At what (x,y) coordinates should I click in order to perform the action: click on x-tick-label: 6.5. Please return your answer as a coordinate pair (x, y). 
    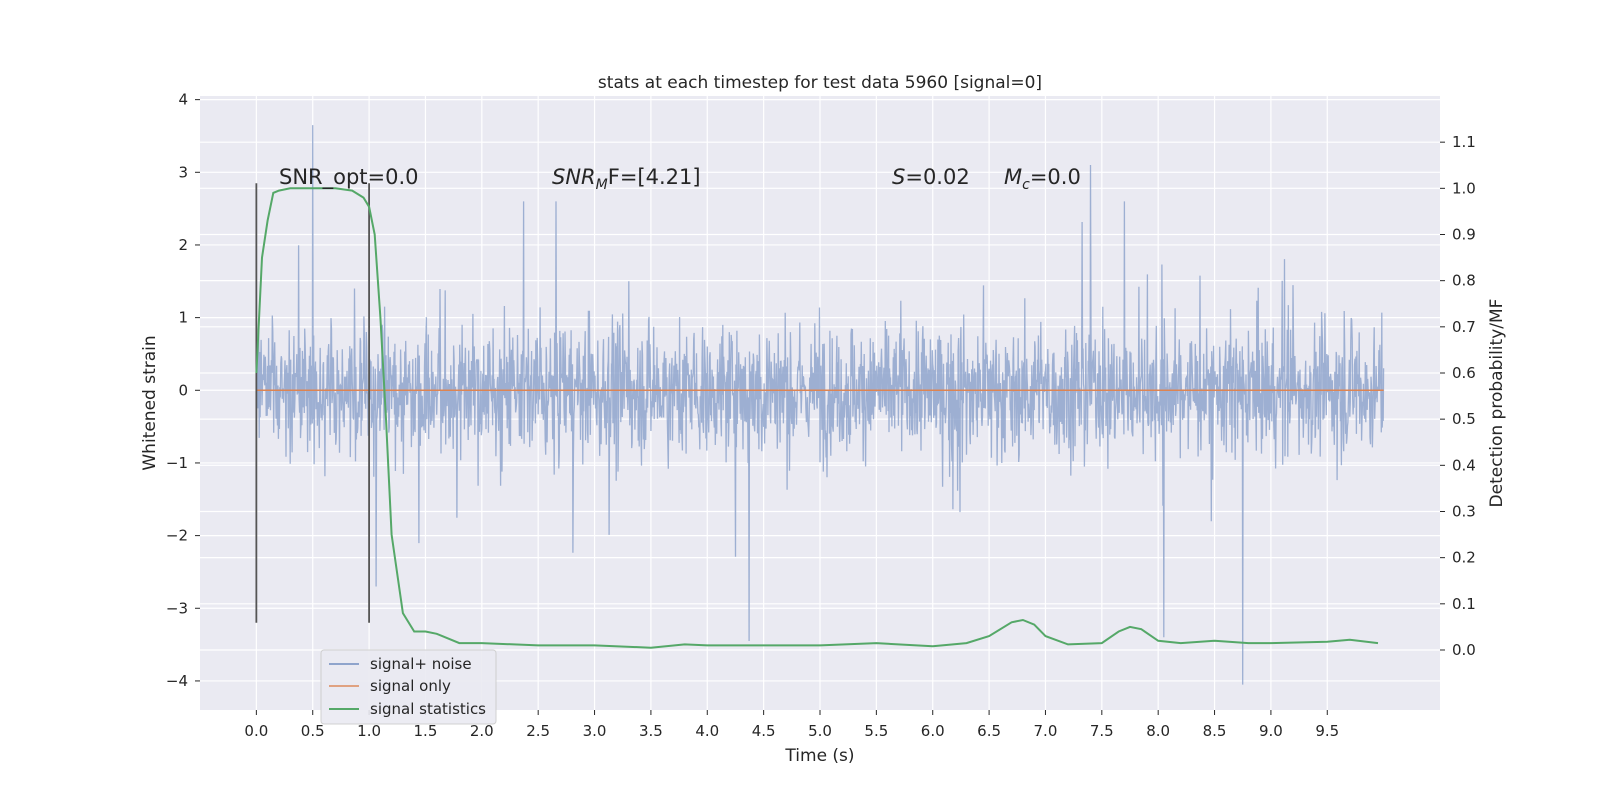
    Looking at the image, I should click on (989, 731).